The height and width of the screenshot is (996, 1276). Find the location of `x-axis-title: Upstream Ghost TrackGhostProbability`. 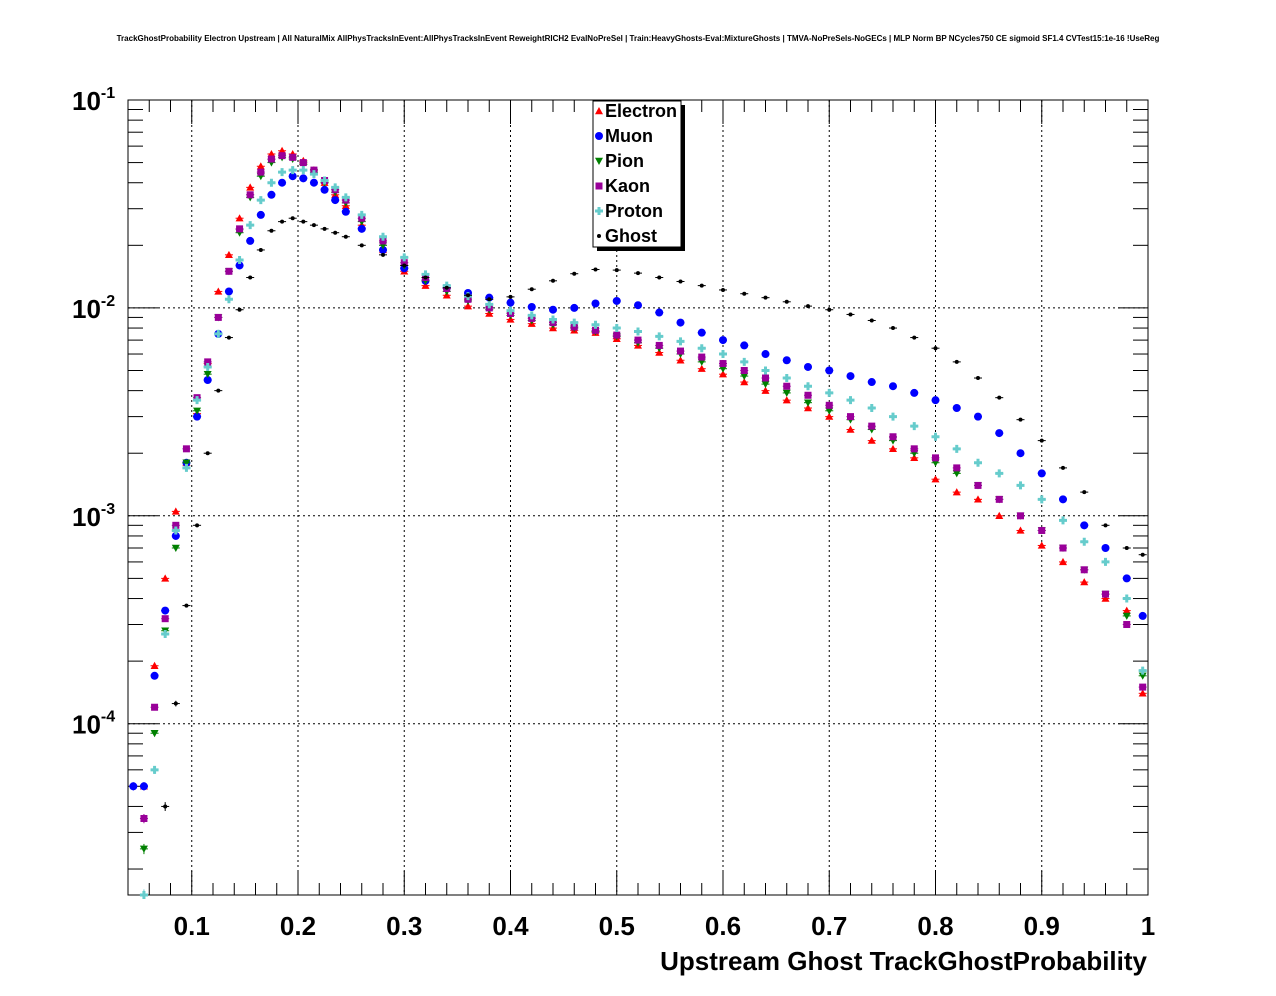

x-axis-title: Upstream Ghost TrackGhostProbability is located at coordinates (903, 961).